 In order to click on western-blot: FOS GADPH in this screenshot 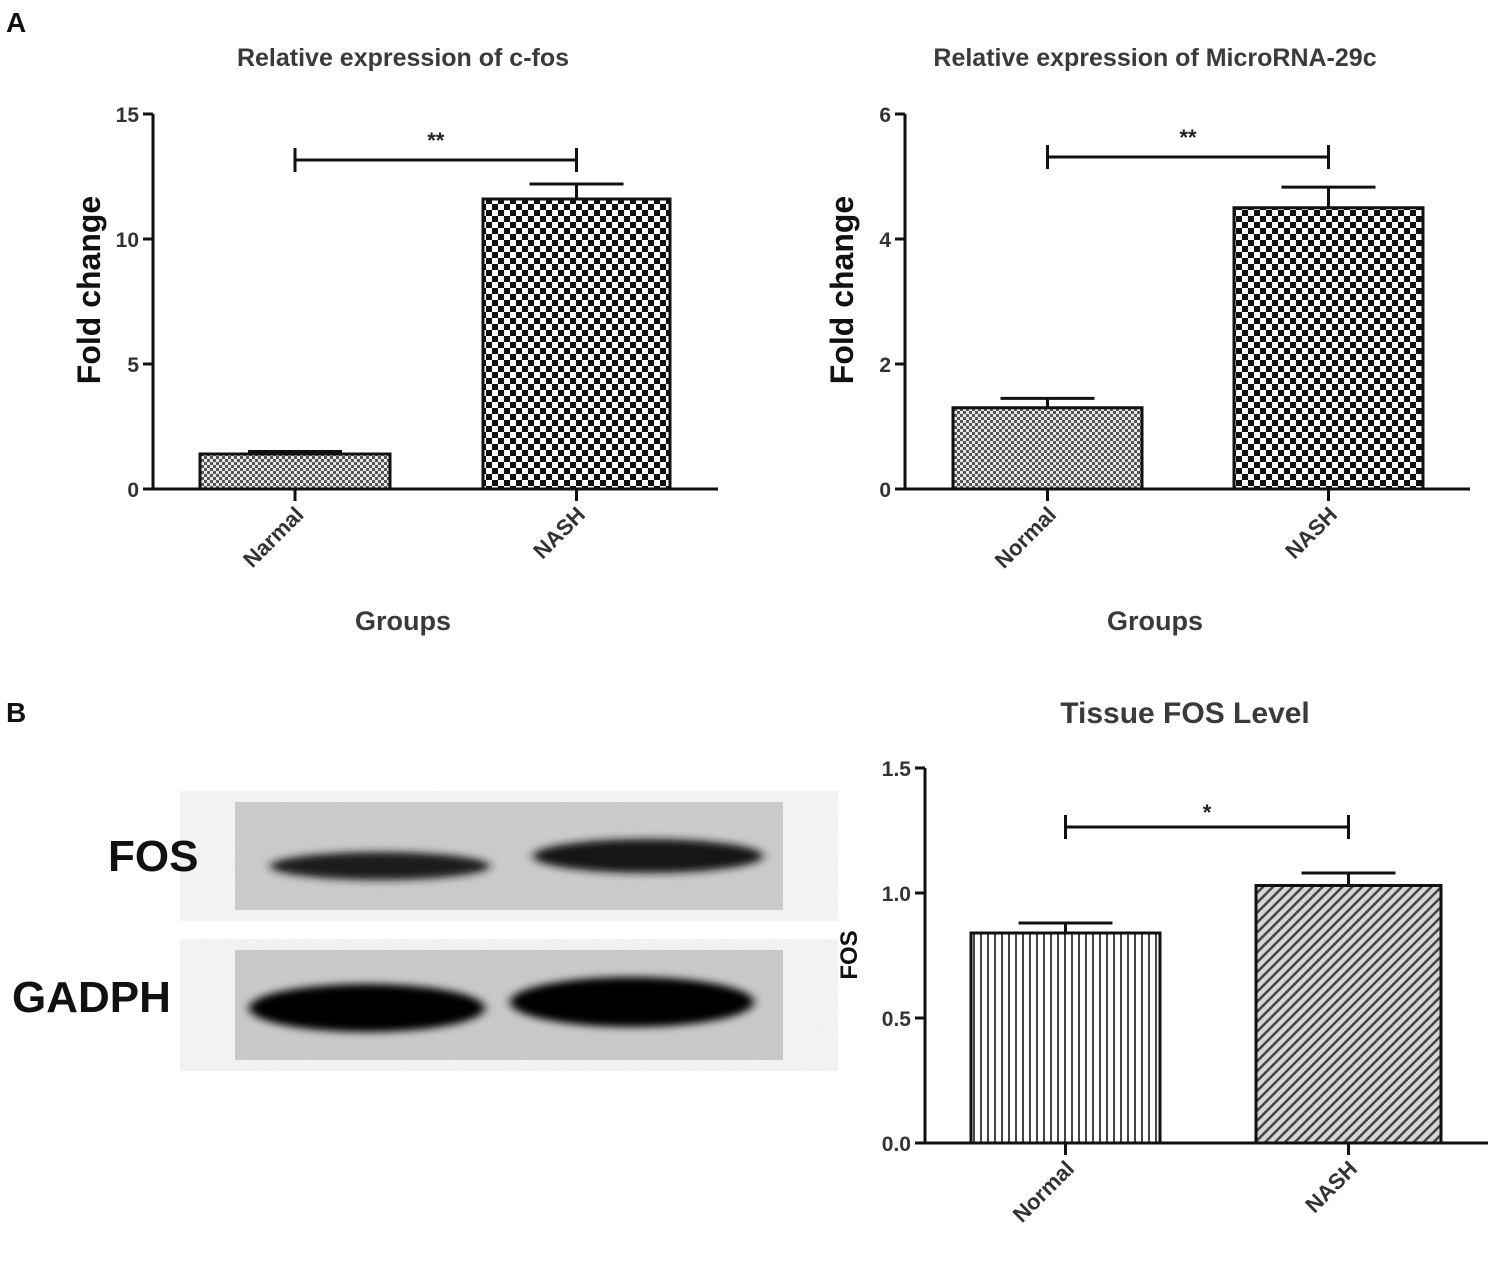, I will do `click(397, 931)`.